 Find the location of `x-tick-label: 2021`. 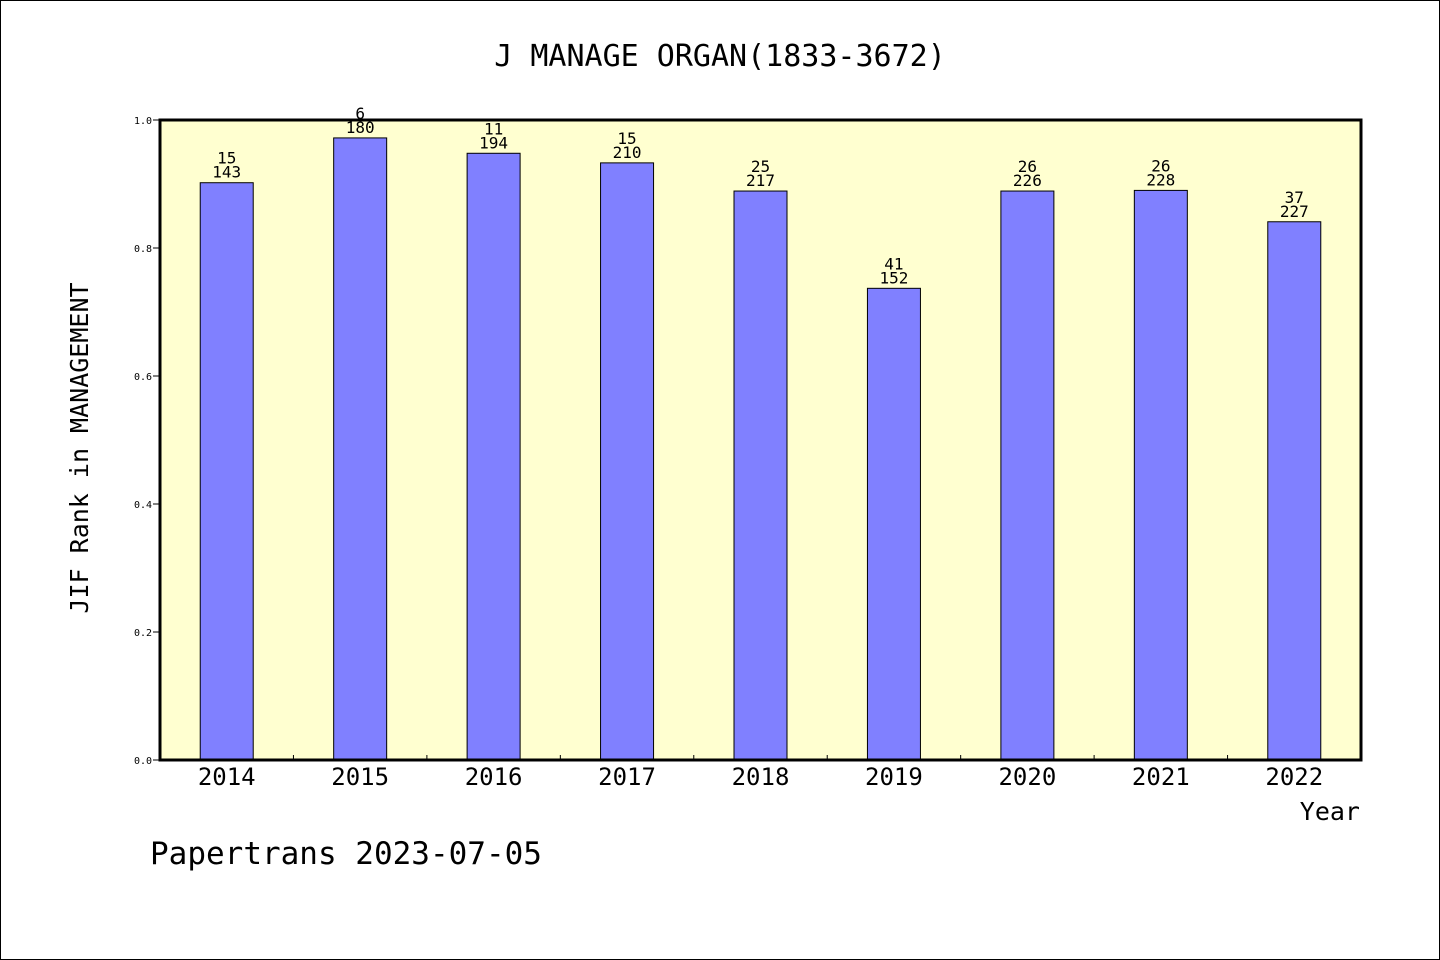

x-tick-label: 2021 is located at coordinates (1161, 777).